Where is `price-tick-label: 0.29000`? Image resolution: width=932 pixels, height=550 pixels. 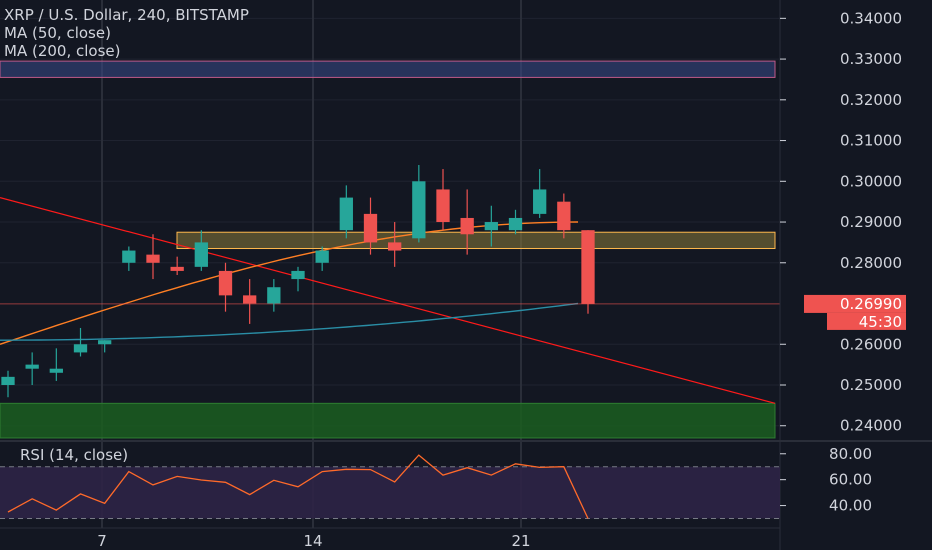 price-tick-label: 0.29000 is located at coordinates (871, 222).